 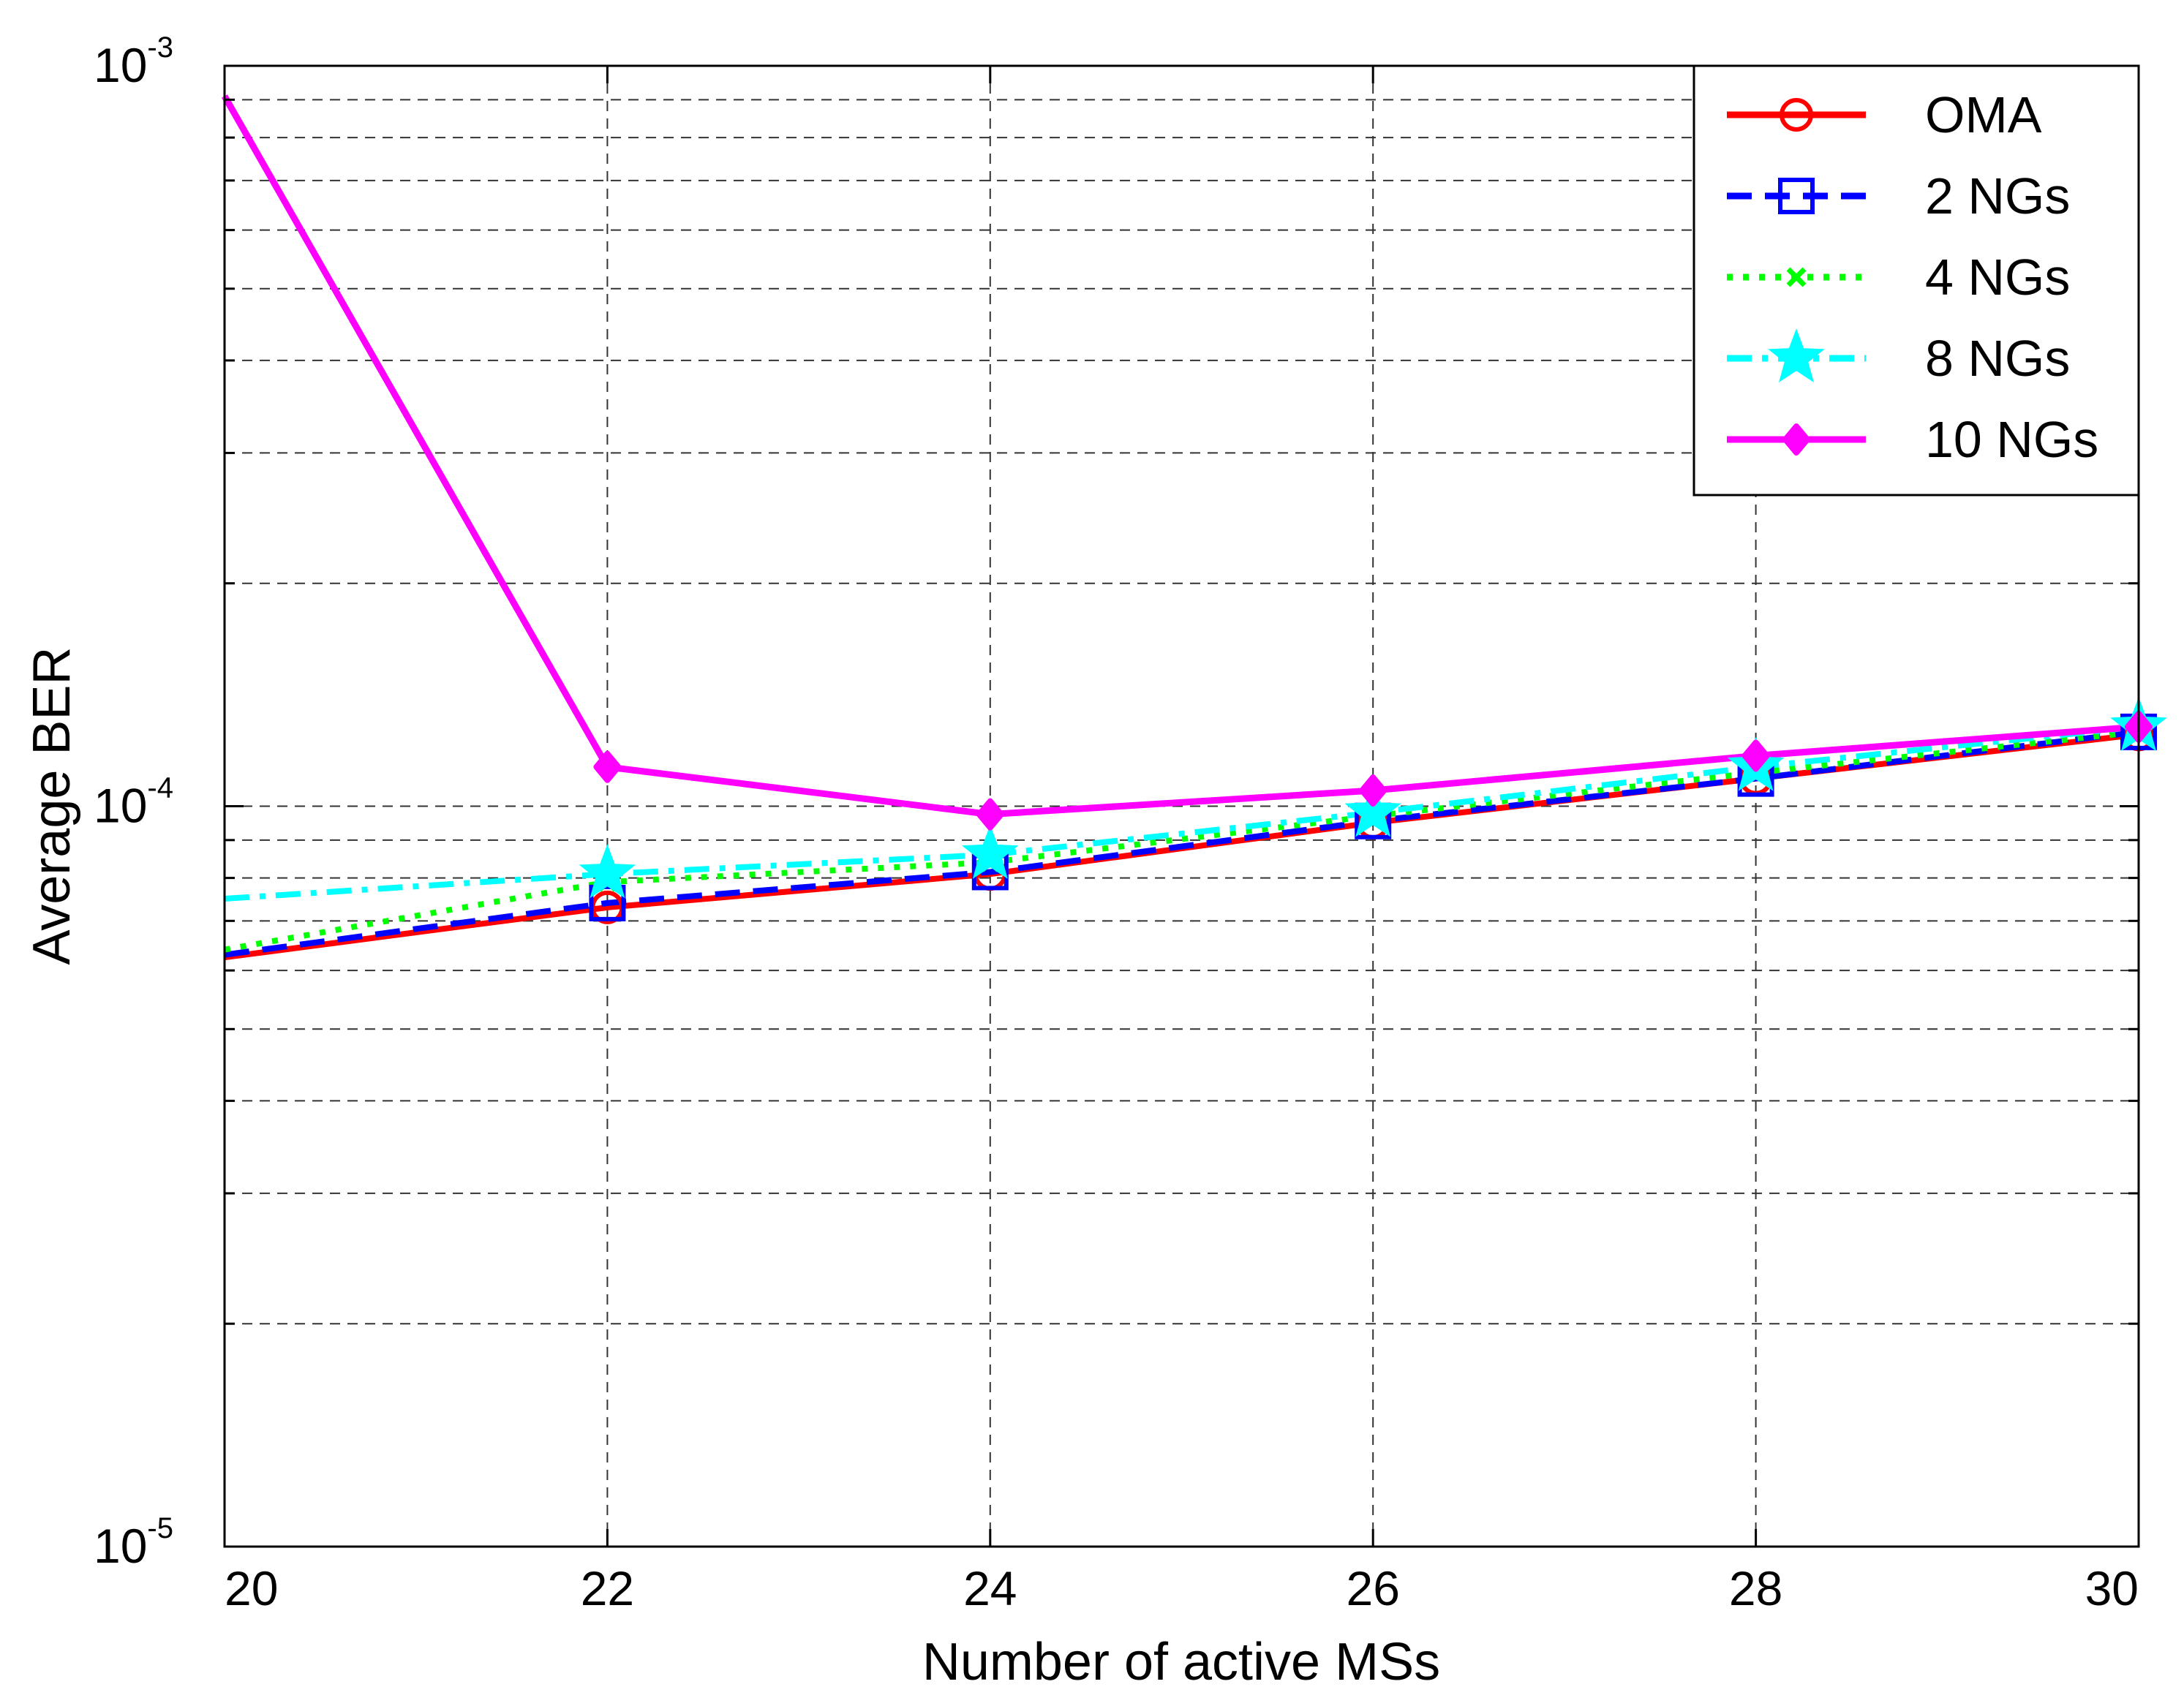 I want to click on legend-label: 8 NGs, so click(x=1998, y=358).